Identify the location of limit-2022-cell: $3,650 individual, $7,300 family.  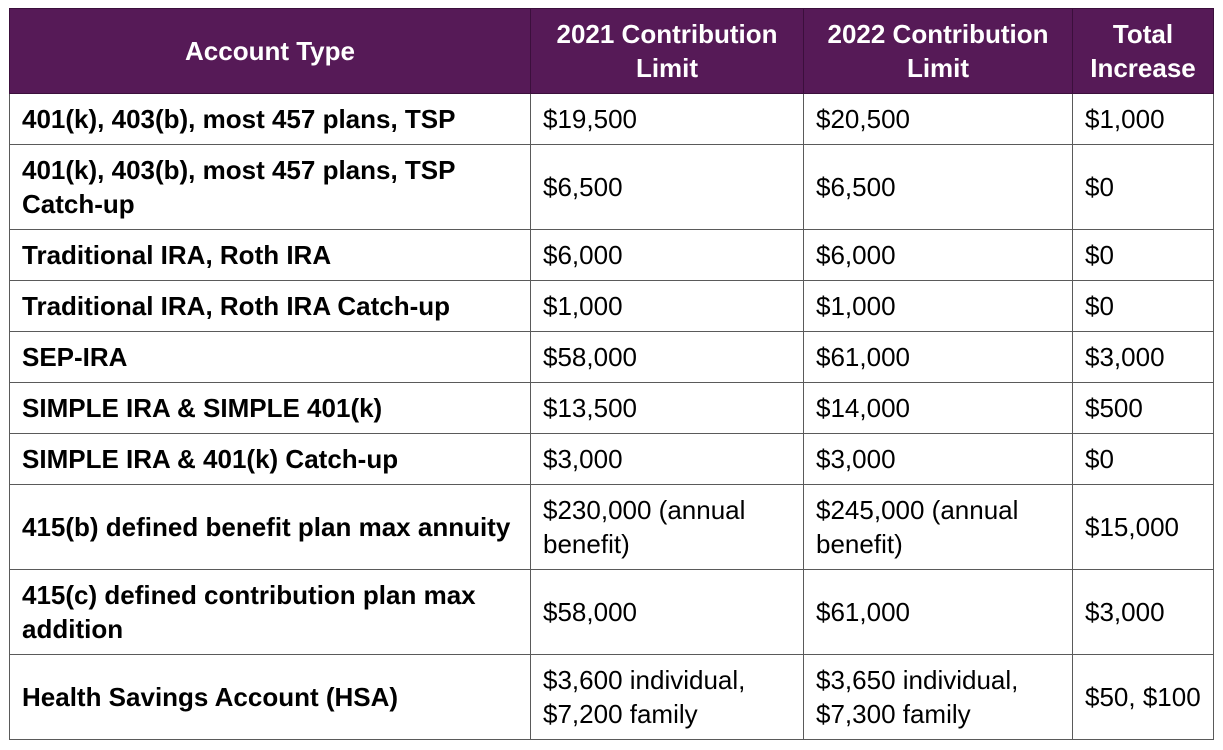
(938, 697).